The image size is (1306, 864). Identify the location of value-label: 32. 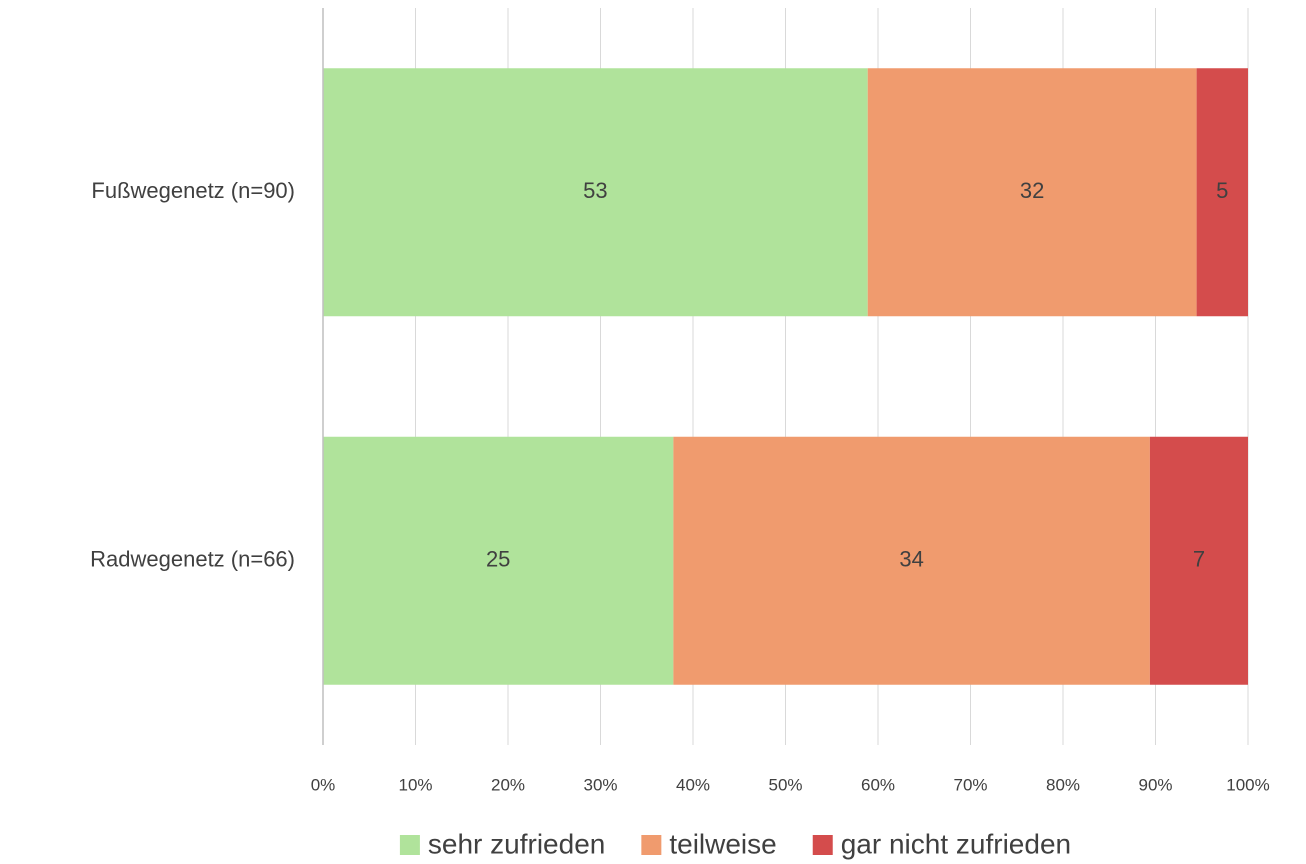
(1032, 190).